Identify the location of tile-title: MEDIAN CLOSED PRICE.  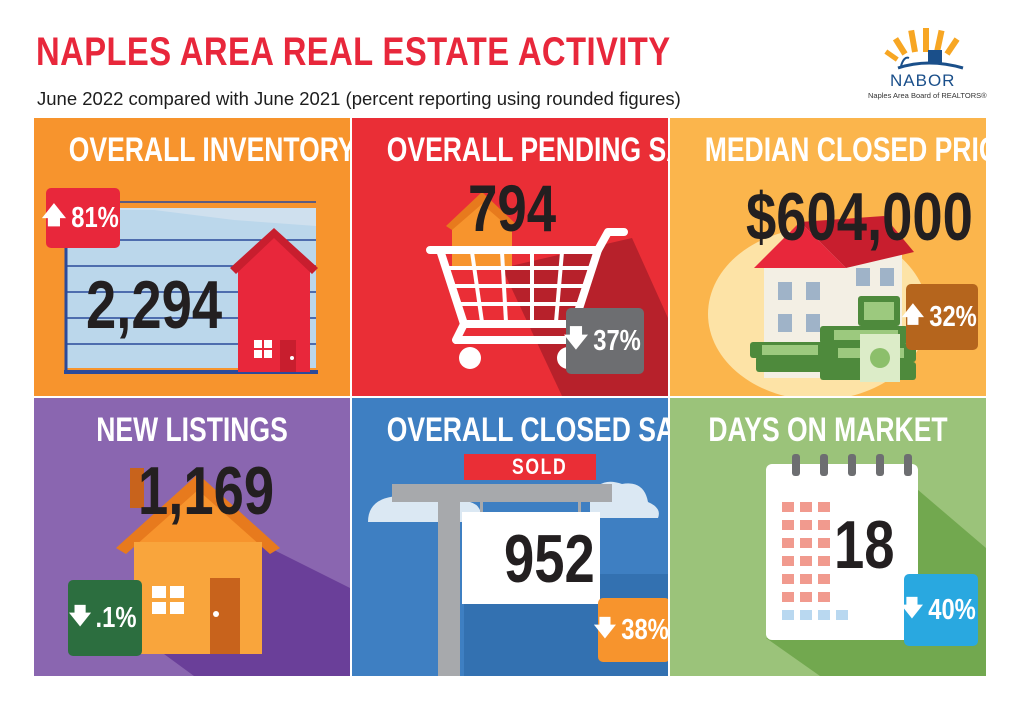
(845, 150).